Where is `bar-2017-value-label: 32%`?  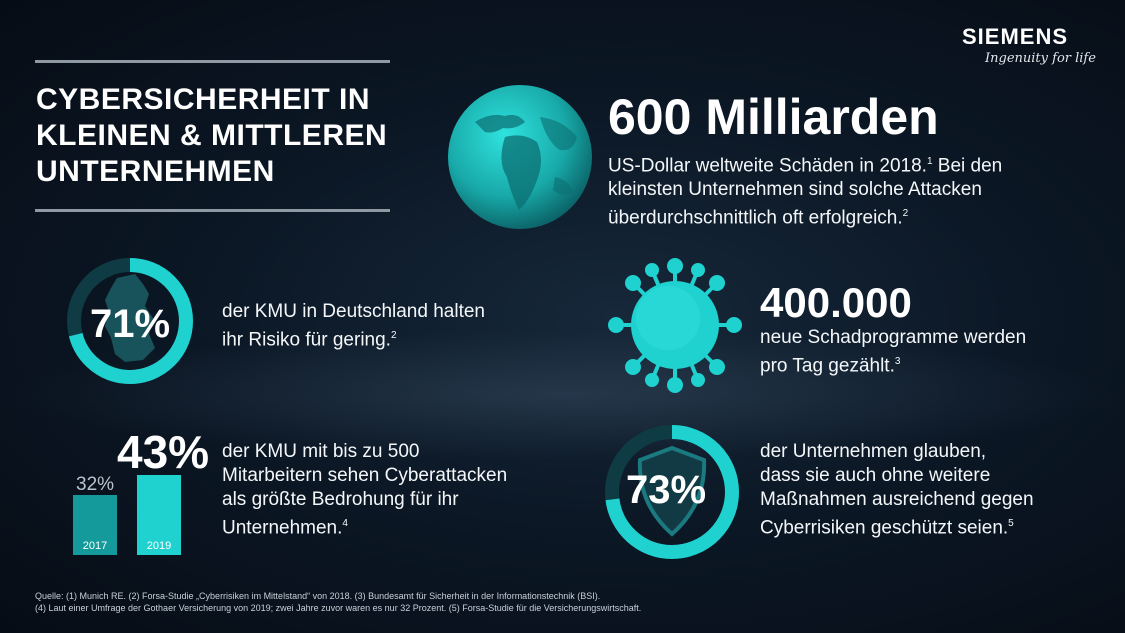
bar-2017-value-label: 32% is located at coordinates (95, 484).